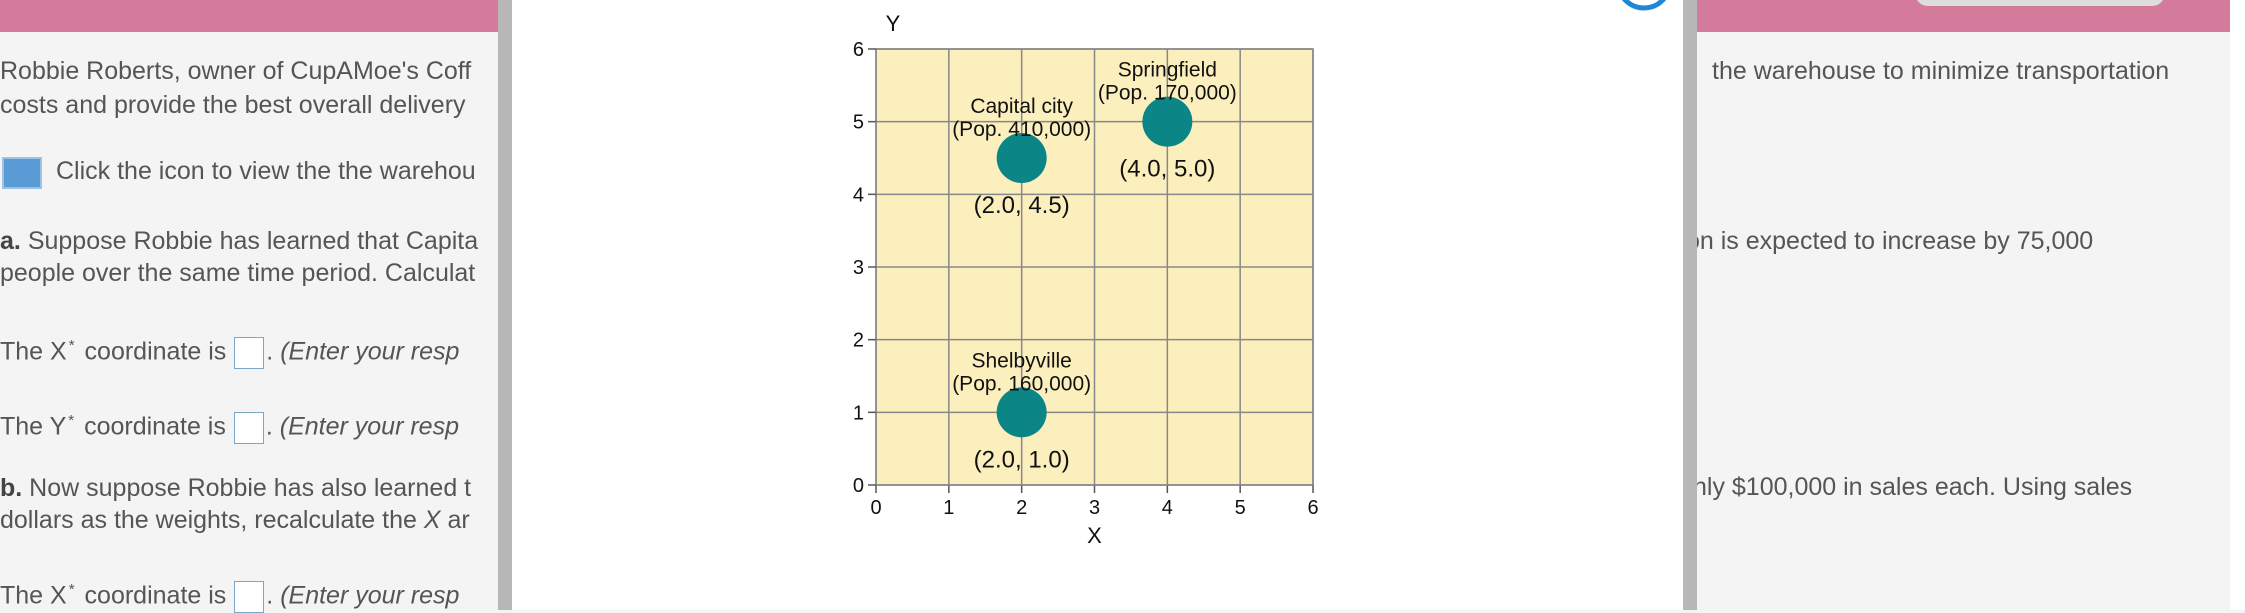 The width and height of the screenshot is (2245, 613). I want to click on y-tick-label: 1, so click(858, 413).